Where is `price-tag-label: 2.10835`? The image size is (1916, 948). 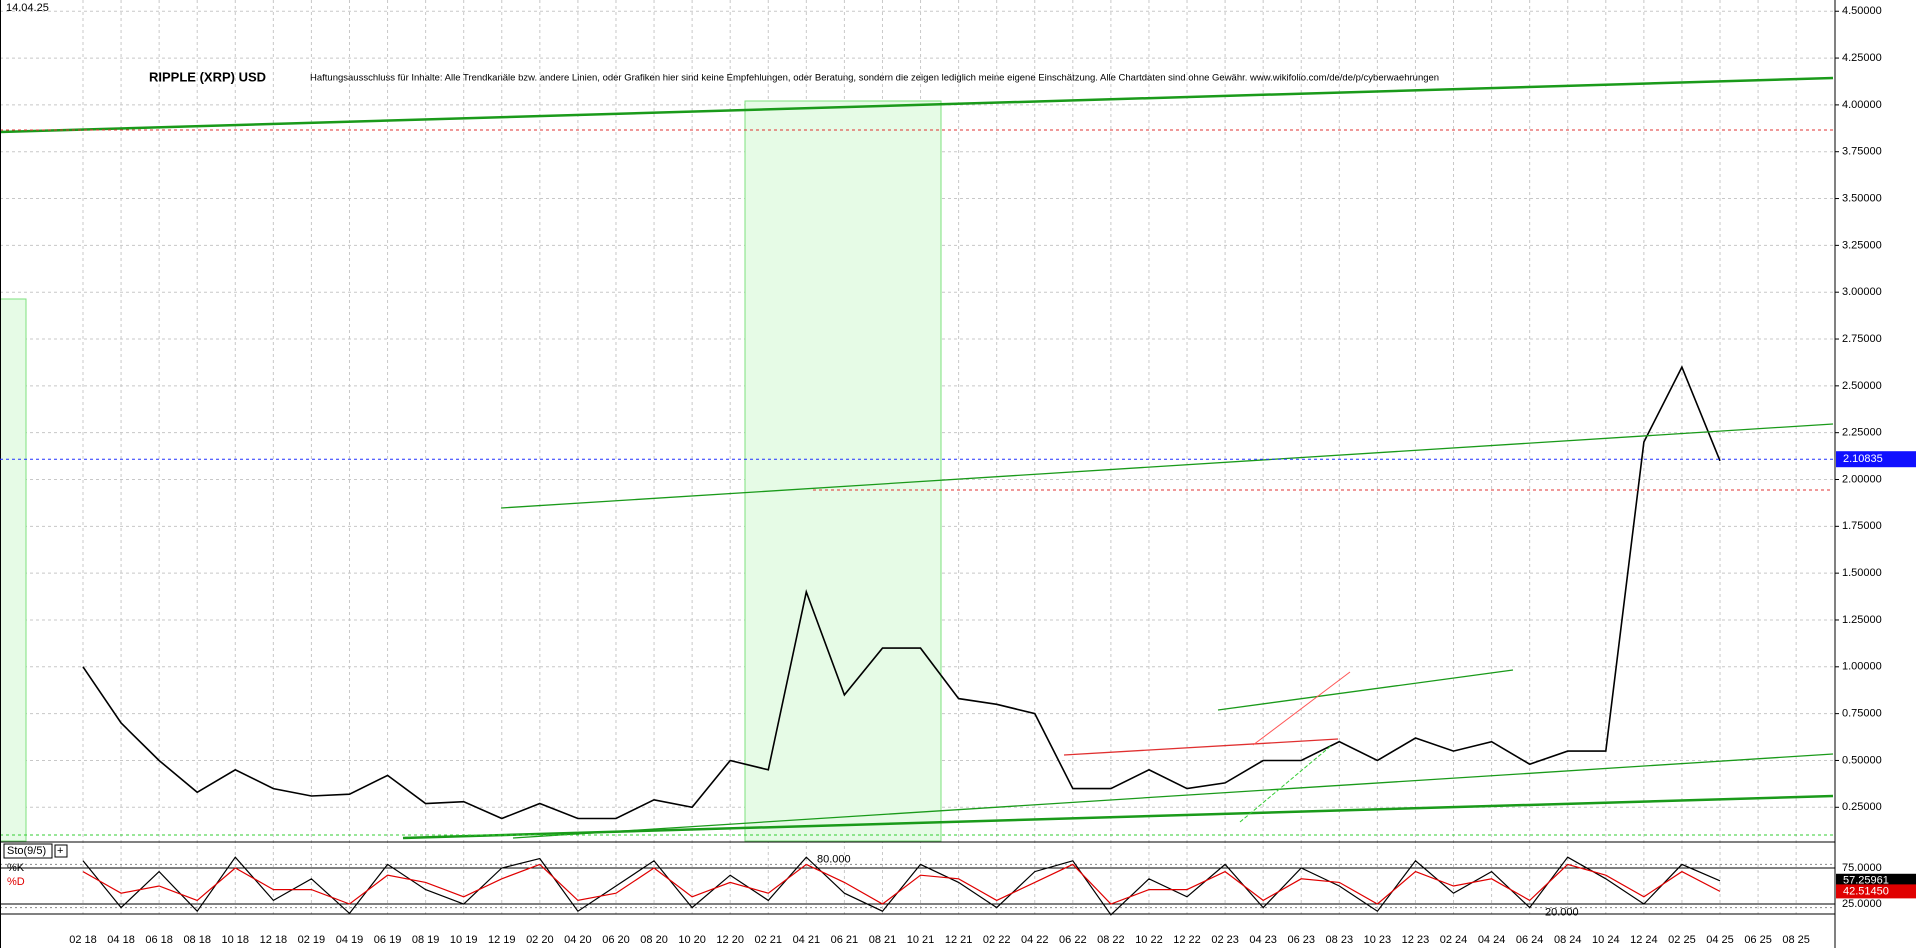 price-tag-label: 2.10835 is located at coordinates (1863, 459).